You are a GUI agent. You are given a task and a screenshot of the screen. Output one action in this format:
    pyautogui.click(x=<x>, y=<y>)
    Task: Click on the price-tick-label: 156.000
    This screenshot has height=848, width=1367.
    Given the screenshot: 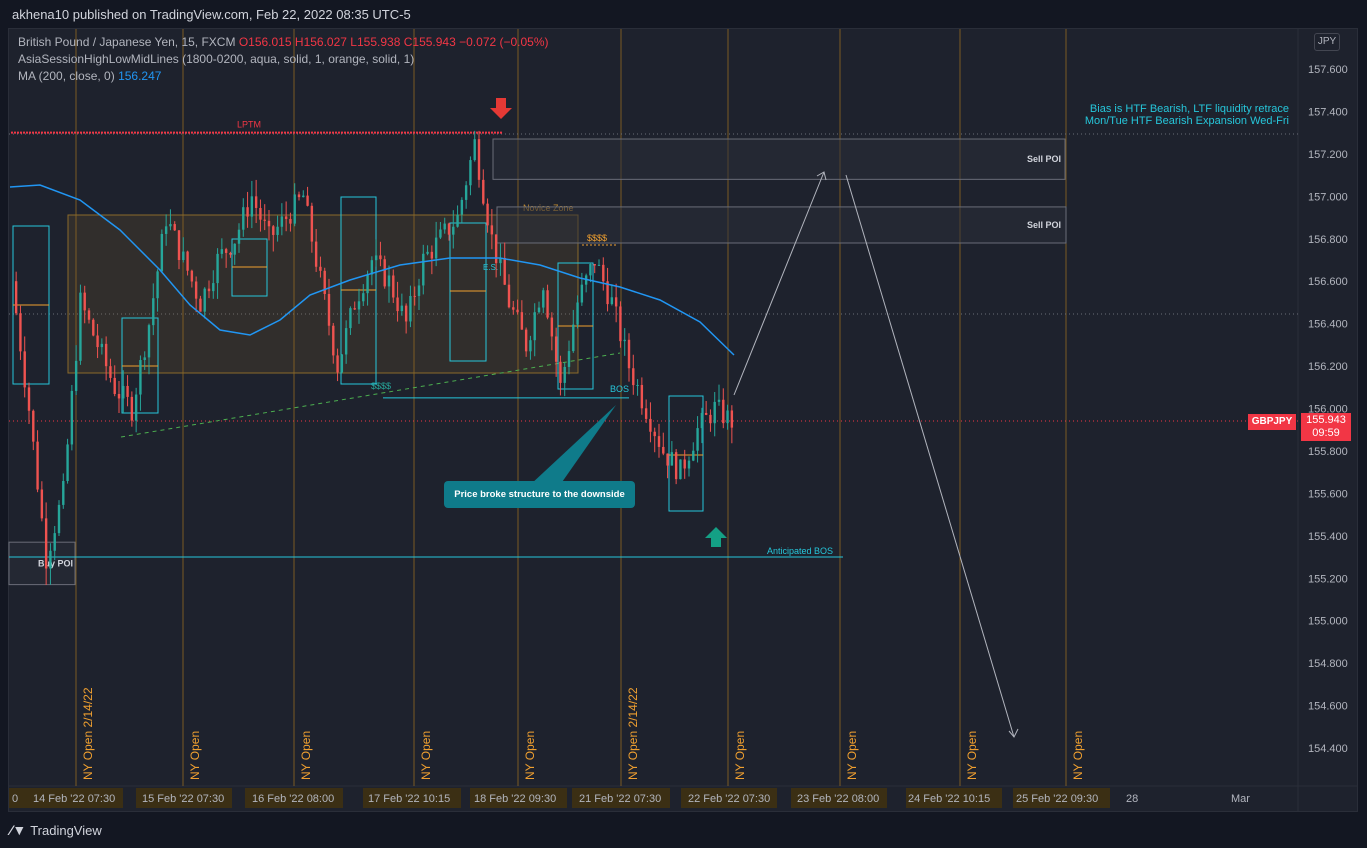 What is the action you would take?
    pyautogui.click(x=1328, y=410)
    